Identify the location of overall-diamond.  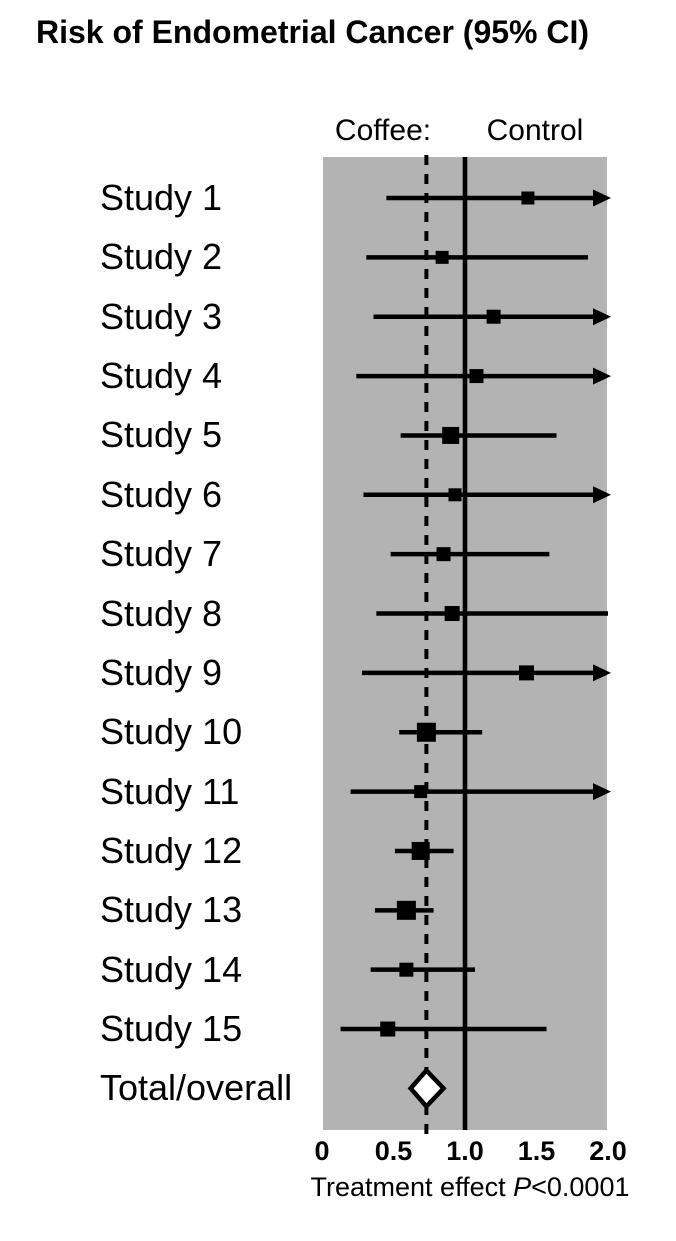
(427, 1088).